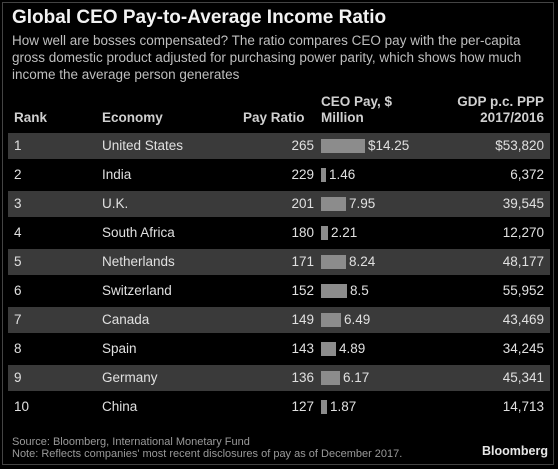 Image resolution: width=558 pixels, height=469 pixels. What do you see at coordinates (143, 145) in the screenshot?
I see `economy-cell: United States` at bounding box center [143, 145].